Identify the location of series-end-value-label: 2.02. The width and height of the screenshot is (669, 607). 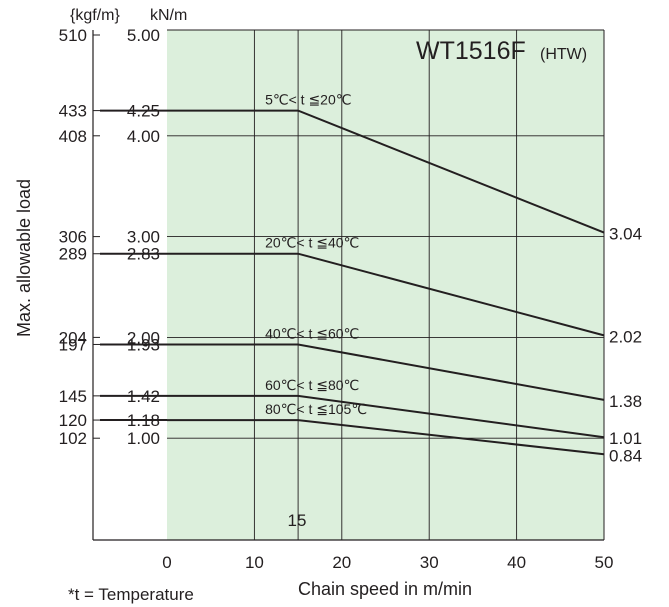
(625, 336).